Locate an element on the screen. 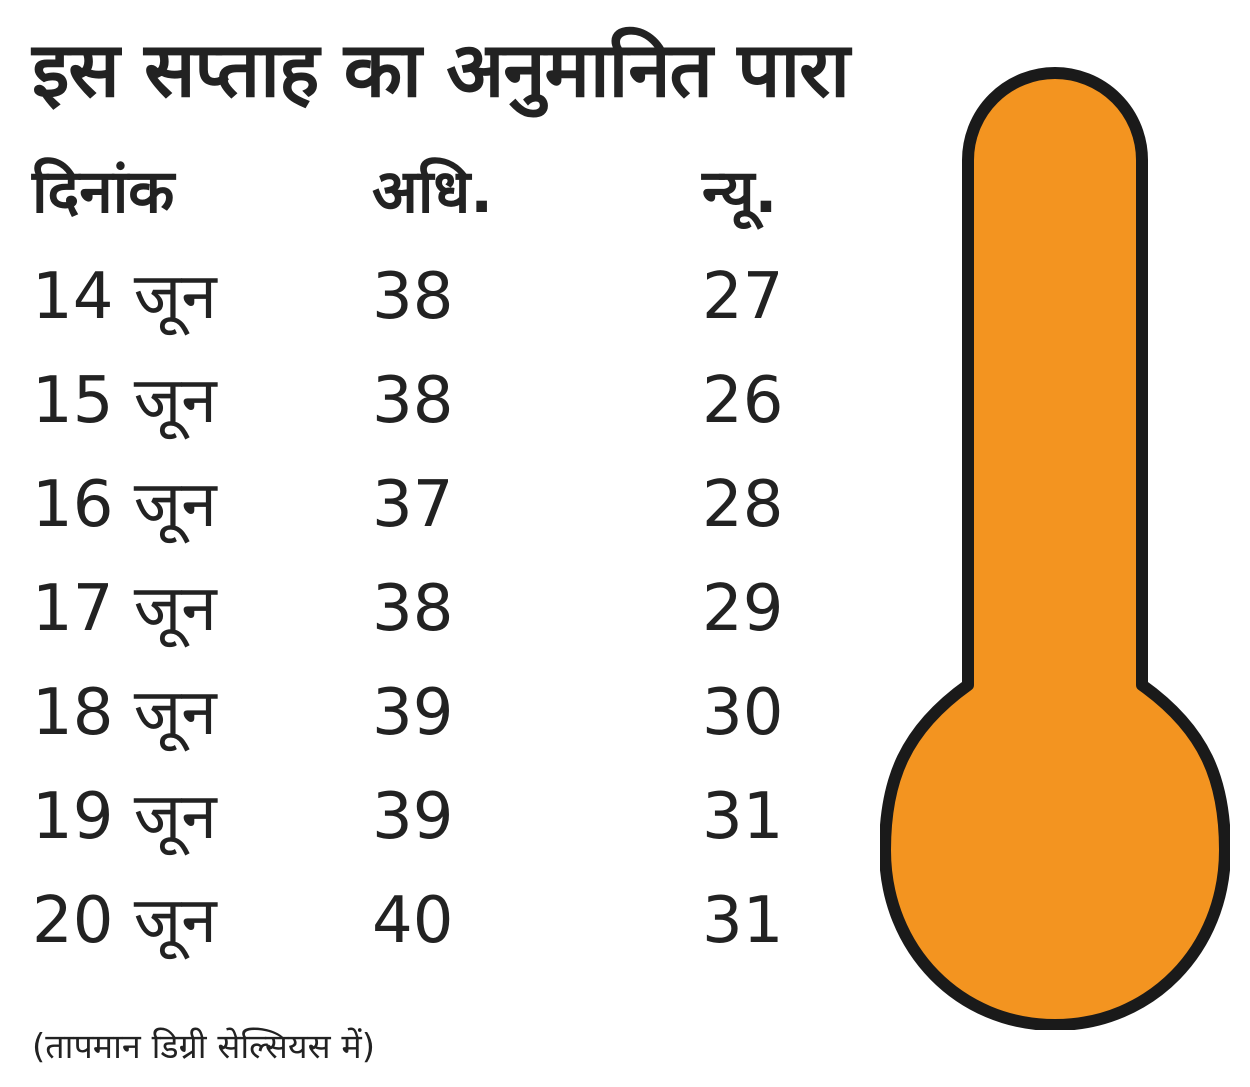  table-cell-min: 29 is located at coordinates (743, 609).